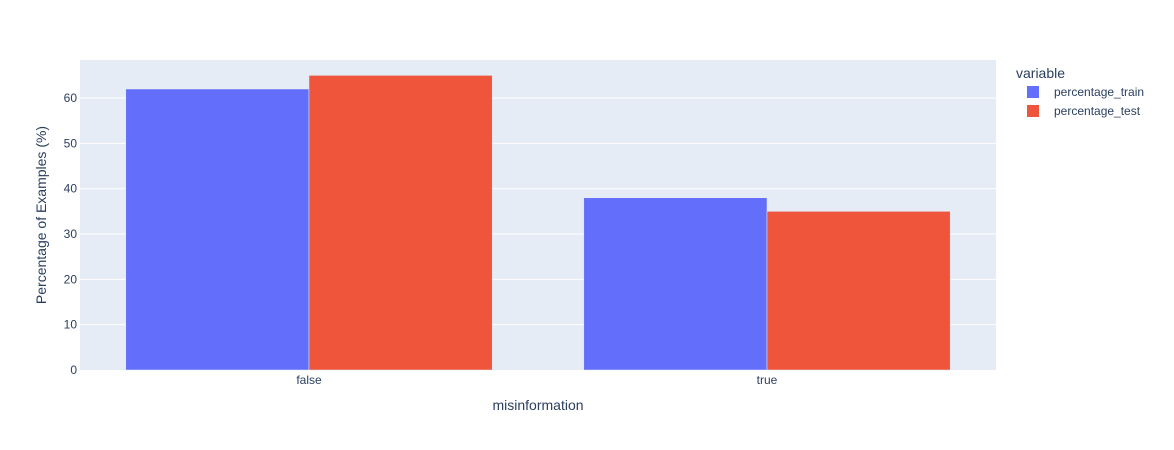 Image resolution: width=1174 pixels, height=450 pixels. What do you see at coordinates (1040, 73) in the screenshot?
I see `legend-title: variable` at bounding box center [1040, 73].